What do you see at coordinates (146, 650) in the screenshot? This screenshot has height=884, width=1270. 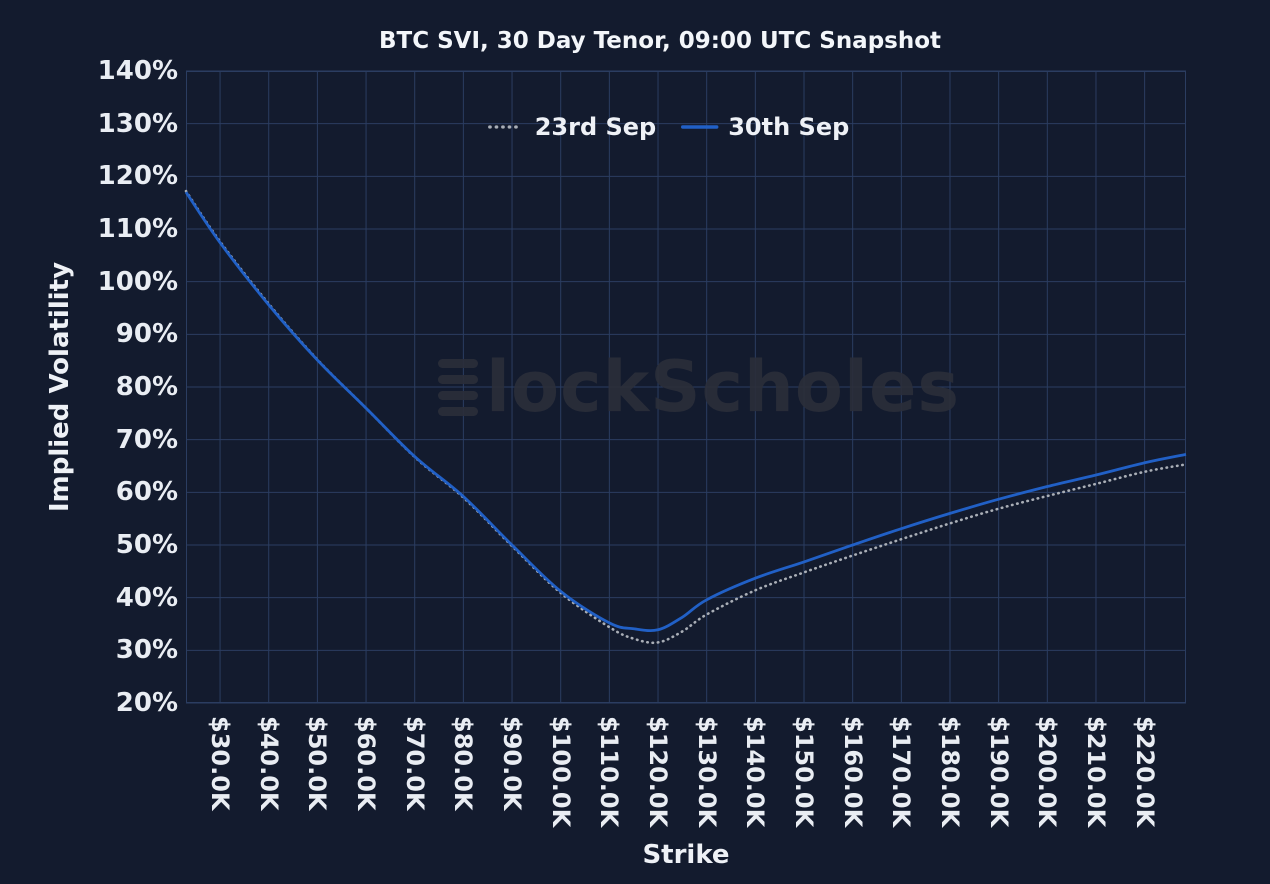 I see `y-tick-label: 30%` at bounding box center [146, 650].